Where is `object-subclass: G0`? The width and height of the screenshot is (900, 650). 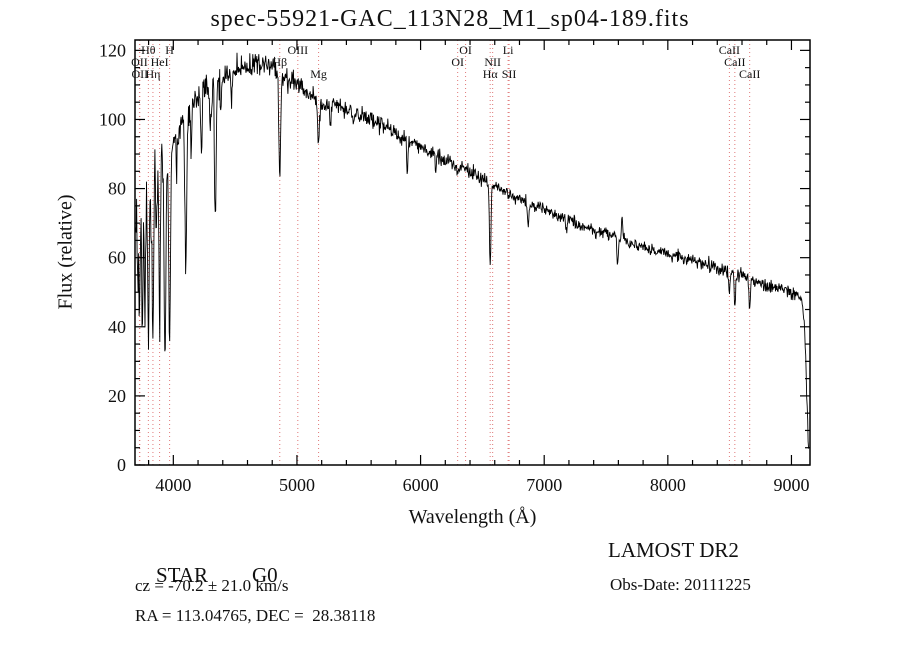 object-subclass: G0 is located at coordinates (265, 575).